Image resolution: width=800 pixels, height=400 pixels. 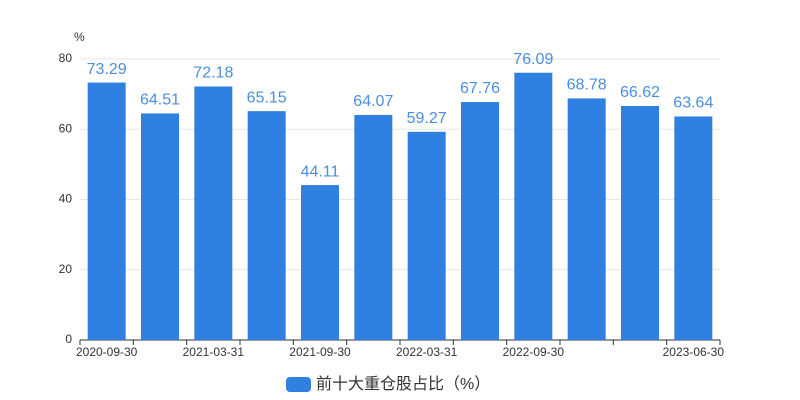 What do you see at coordinates (533, 59) in the screenshot?
I see `value-label: 76.09` at bounding box center [533, 59].